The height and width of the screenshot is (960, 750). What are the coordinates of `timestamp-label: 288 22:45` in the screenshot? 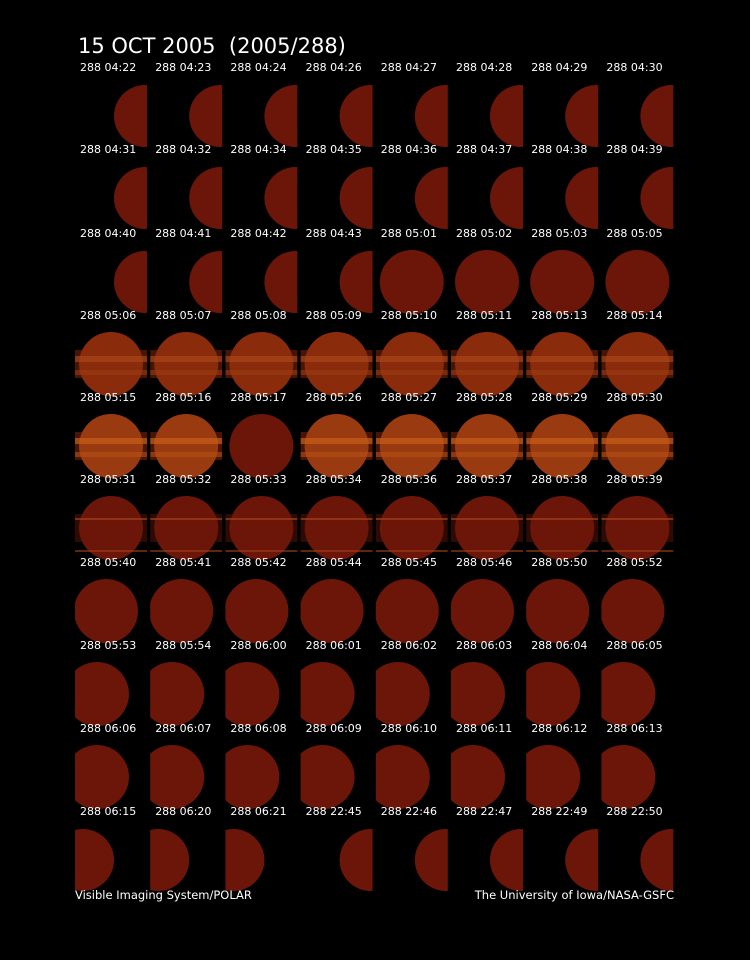 It's located at (334, 811).